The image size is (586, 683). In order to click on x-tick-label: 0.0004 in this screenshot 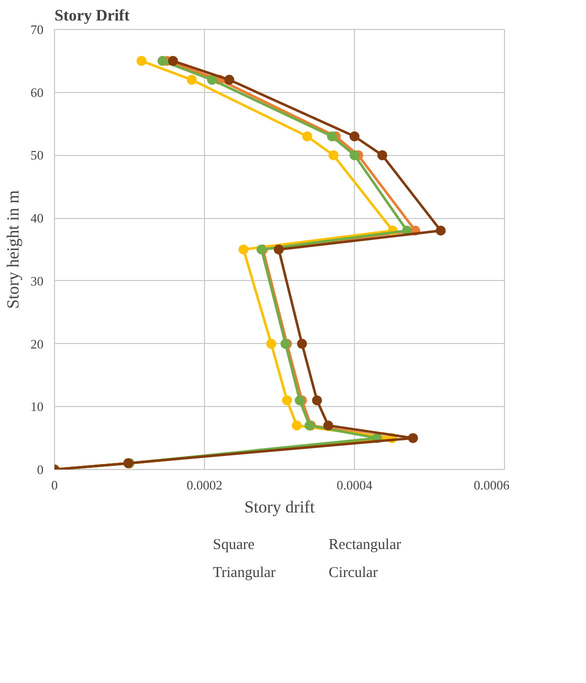, I will do `click(354, 485)`.